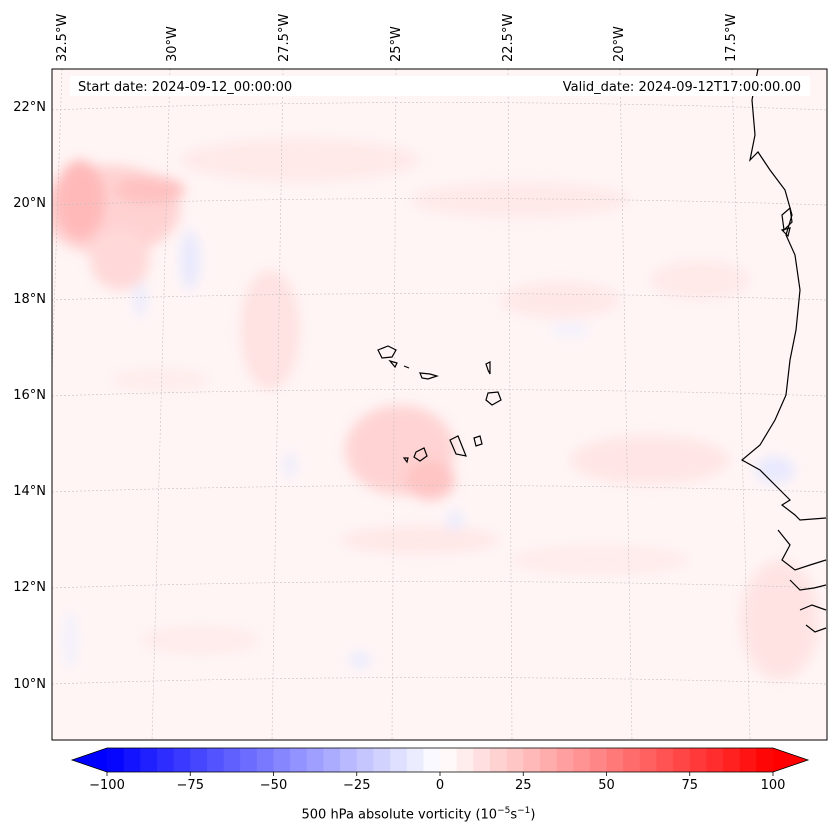 This screenshot has width=837, height=839. I want to click on colorbar: −100 −75 −50 −25 0 25 50 75 100, so click(440, 770).